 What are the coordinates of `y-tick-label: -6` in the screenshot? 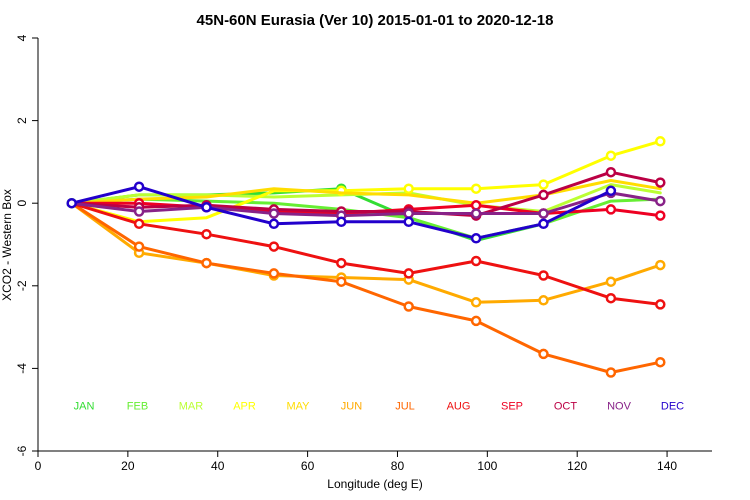 It's located at (22, 450).